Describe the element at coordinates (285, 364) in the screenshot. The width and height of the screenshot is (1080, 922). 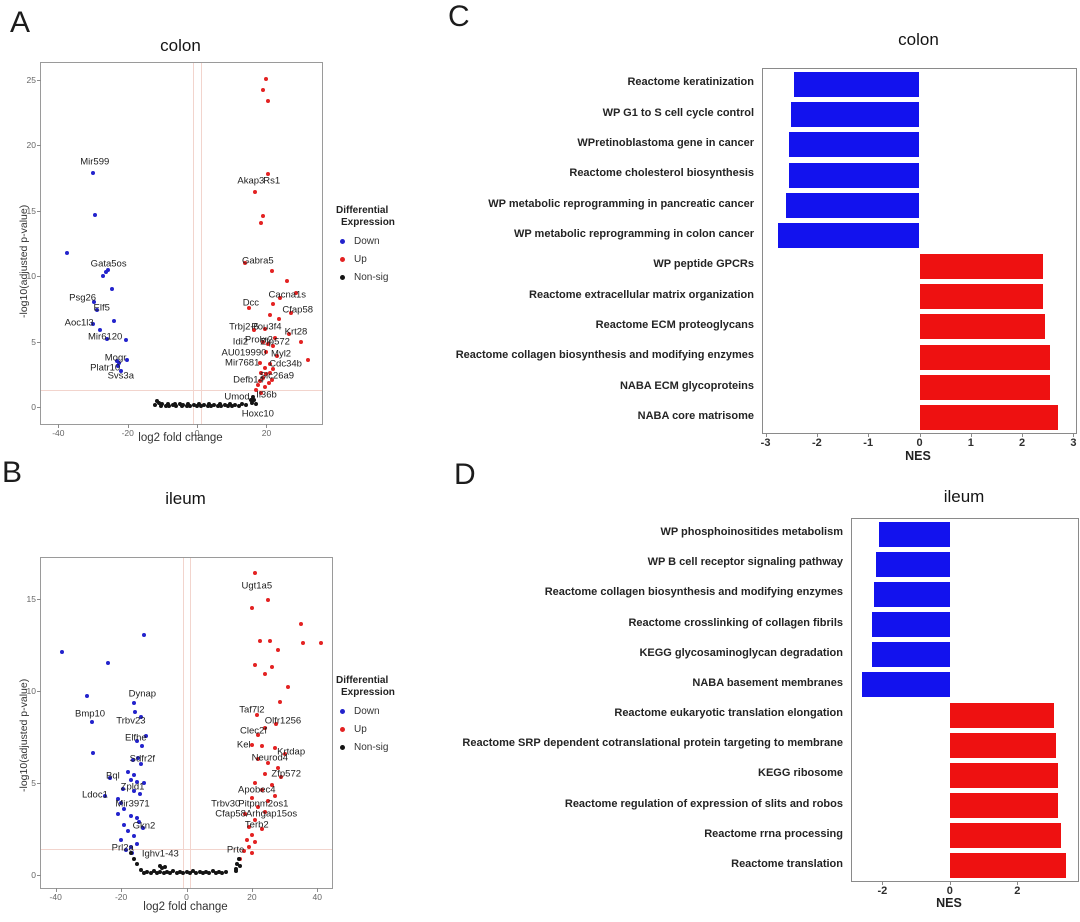
I see `gene-label: Cdc34b` at that location.